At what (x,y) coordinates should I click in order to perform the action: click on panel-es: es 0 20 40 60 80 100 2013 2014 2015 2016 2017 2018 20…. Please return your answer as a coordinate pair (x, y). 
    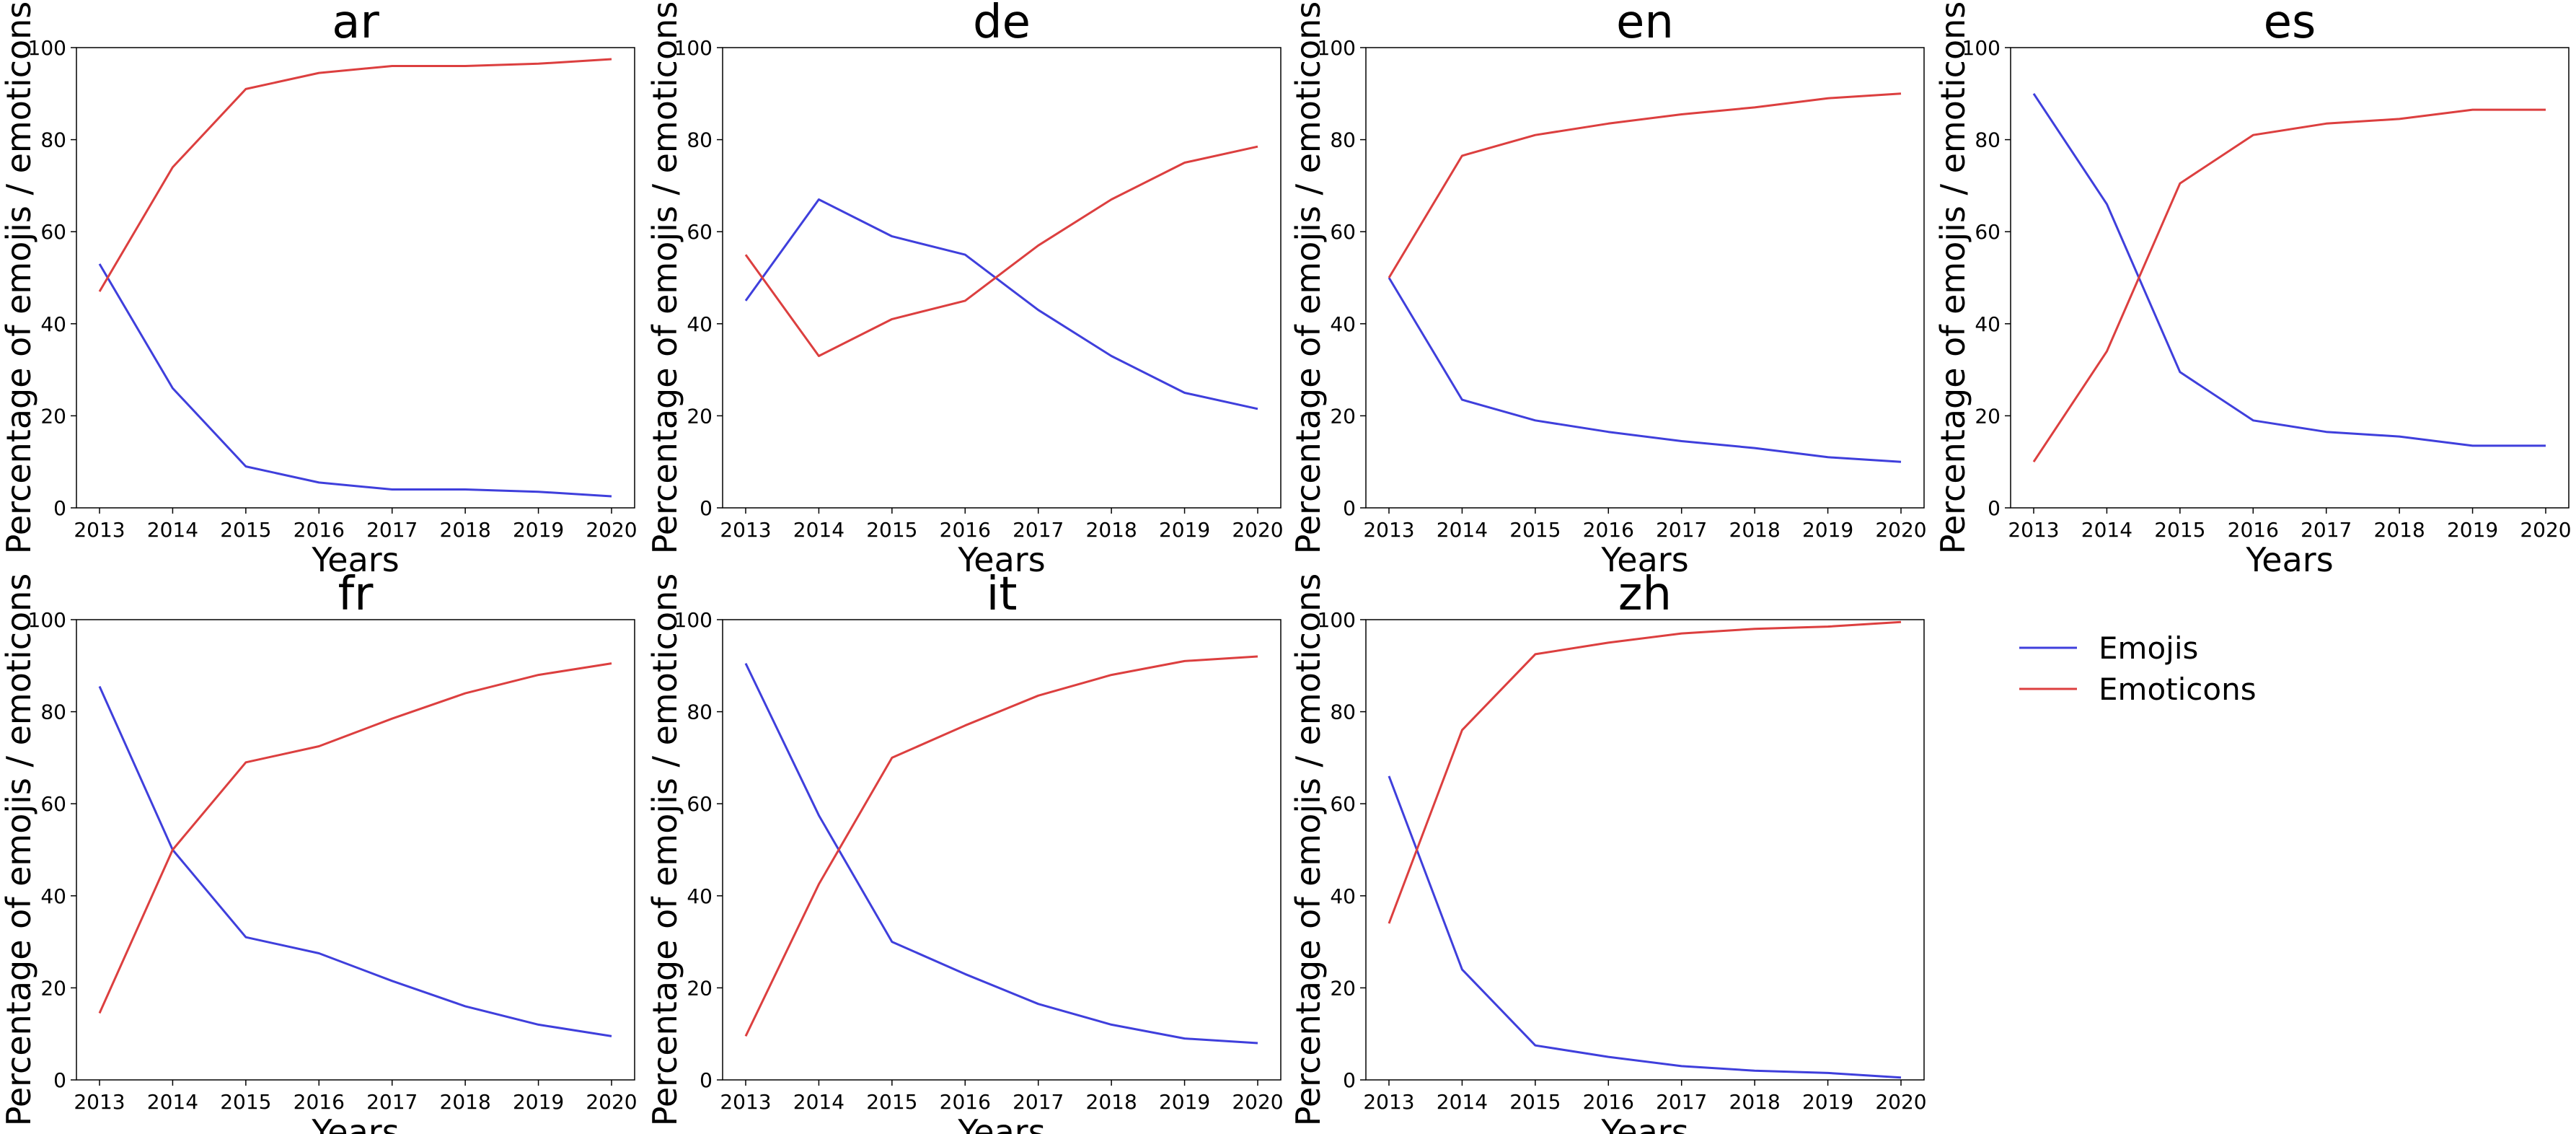
    Looking at the image, I should click on (2252, 289).